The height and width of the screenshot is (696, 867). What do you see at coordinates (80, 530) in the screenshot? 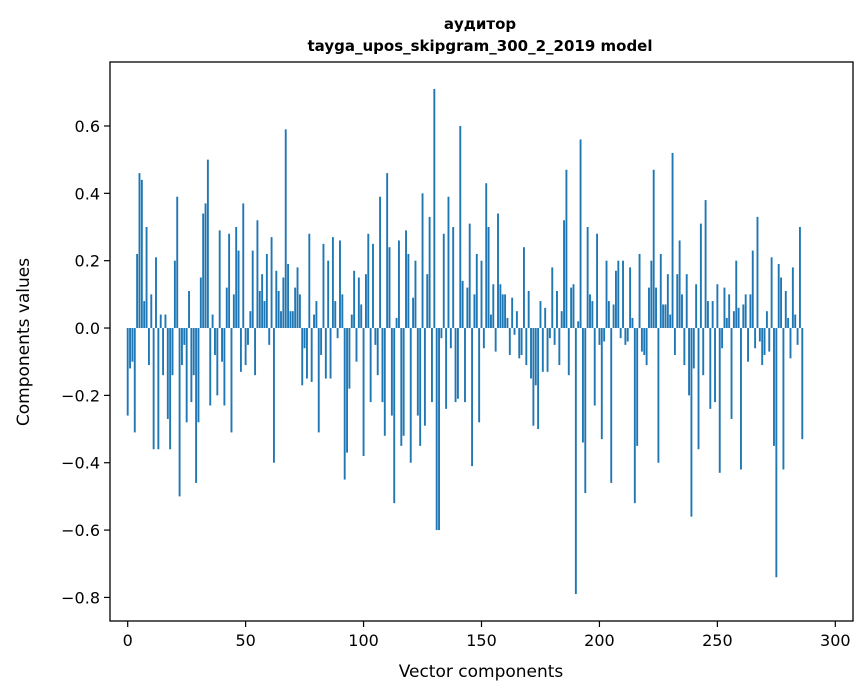
I see `y-tick-label: −0.6` at bounding box center [80, 530].